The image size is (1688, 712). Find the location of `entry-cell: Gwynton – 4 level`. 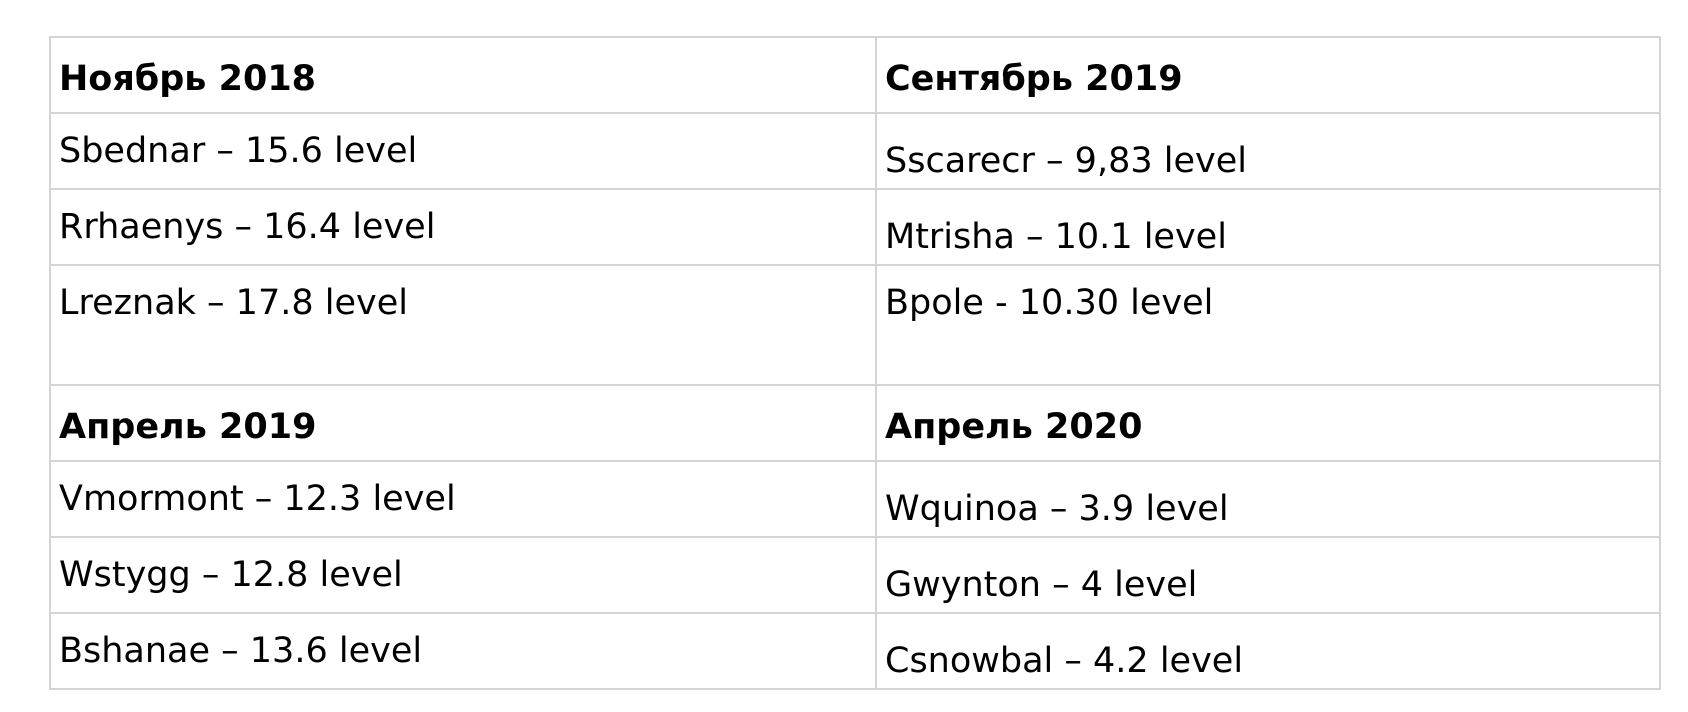

entry-cell: Gwynton – 4 level is located at coordinates (1268, 575).